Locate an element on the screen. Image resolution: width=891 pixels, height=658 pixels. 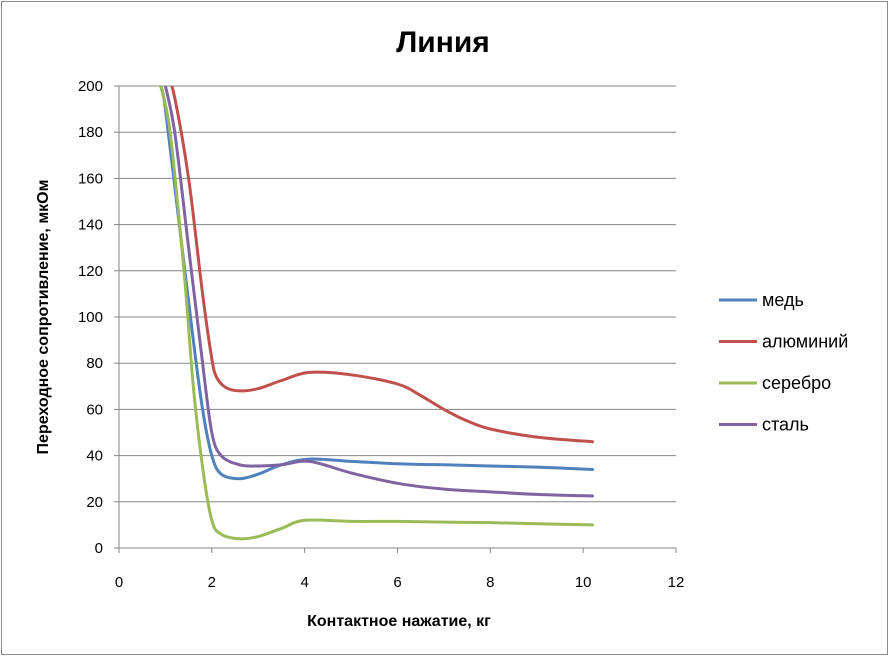
y-tick-label: 20 is located at coordinates (94, 502).